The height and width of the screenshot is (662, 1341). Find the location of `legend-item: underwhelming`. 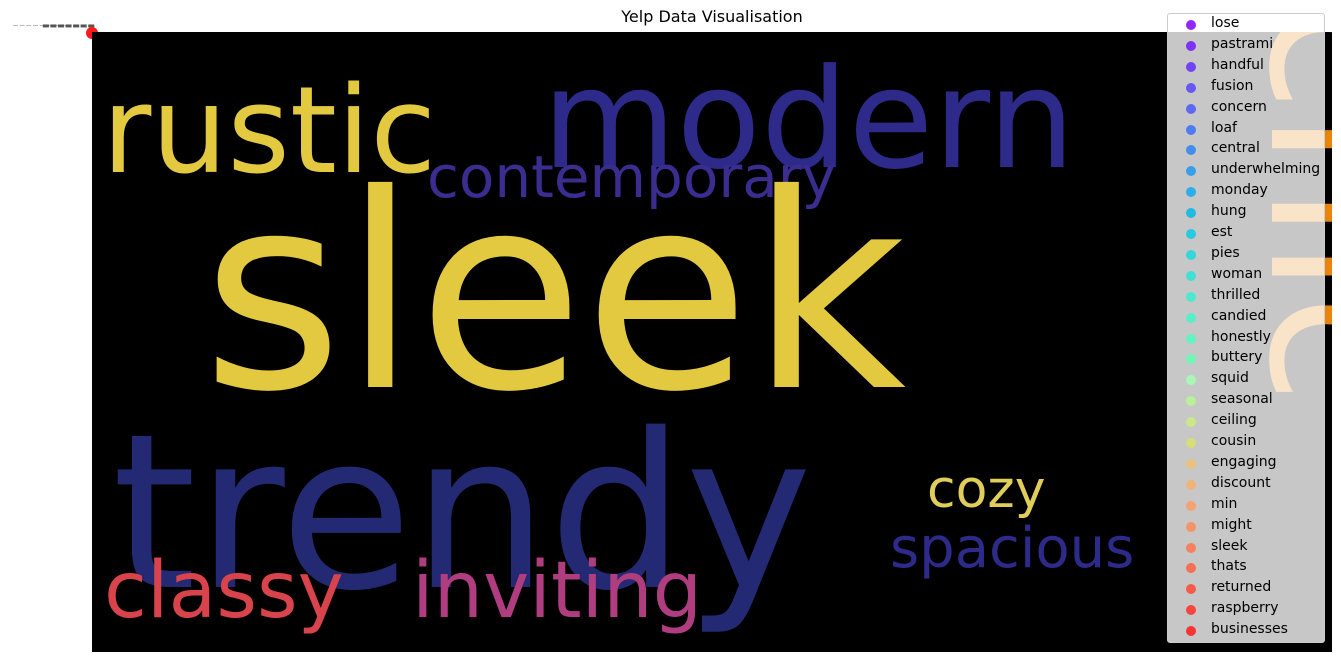

legend-item: underwhelming is located at coordinates (1247, 170).